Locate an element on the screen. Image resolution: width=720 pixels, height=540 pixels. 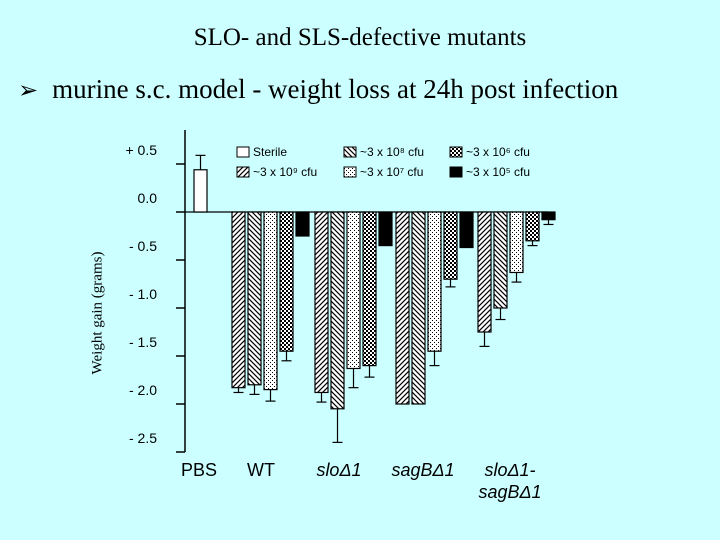
legend-label: Sterile is located at coordinates (270, 152).